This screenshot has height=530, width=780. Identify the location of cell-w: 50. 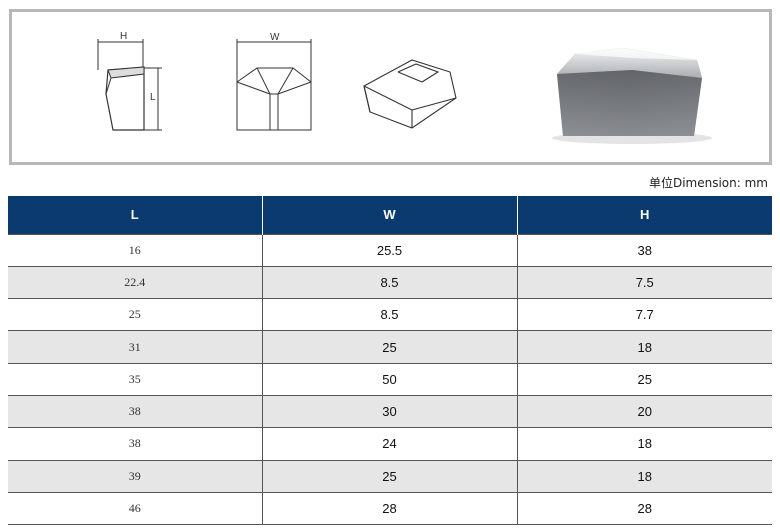
(389, 379).